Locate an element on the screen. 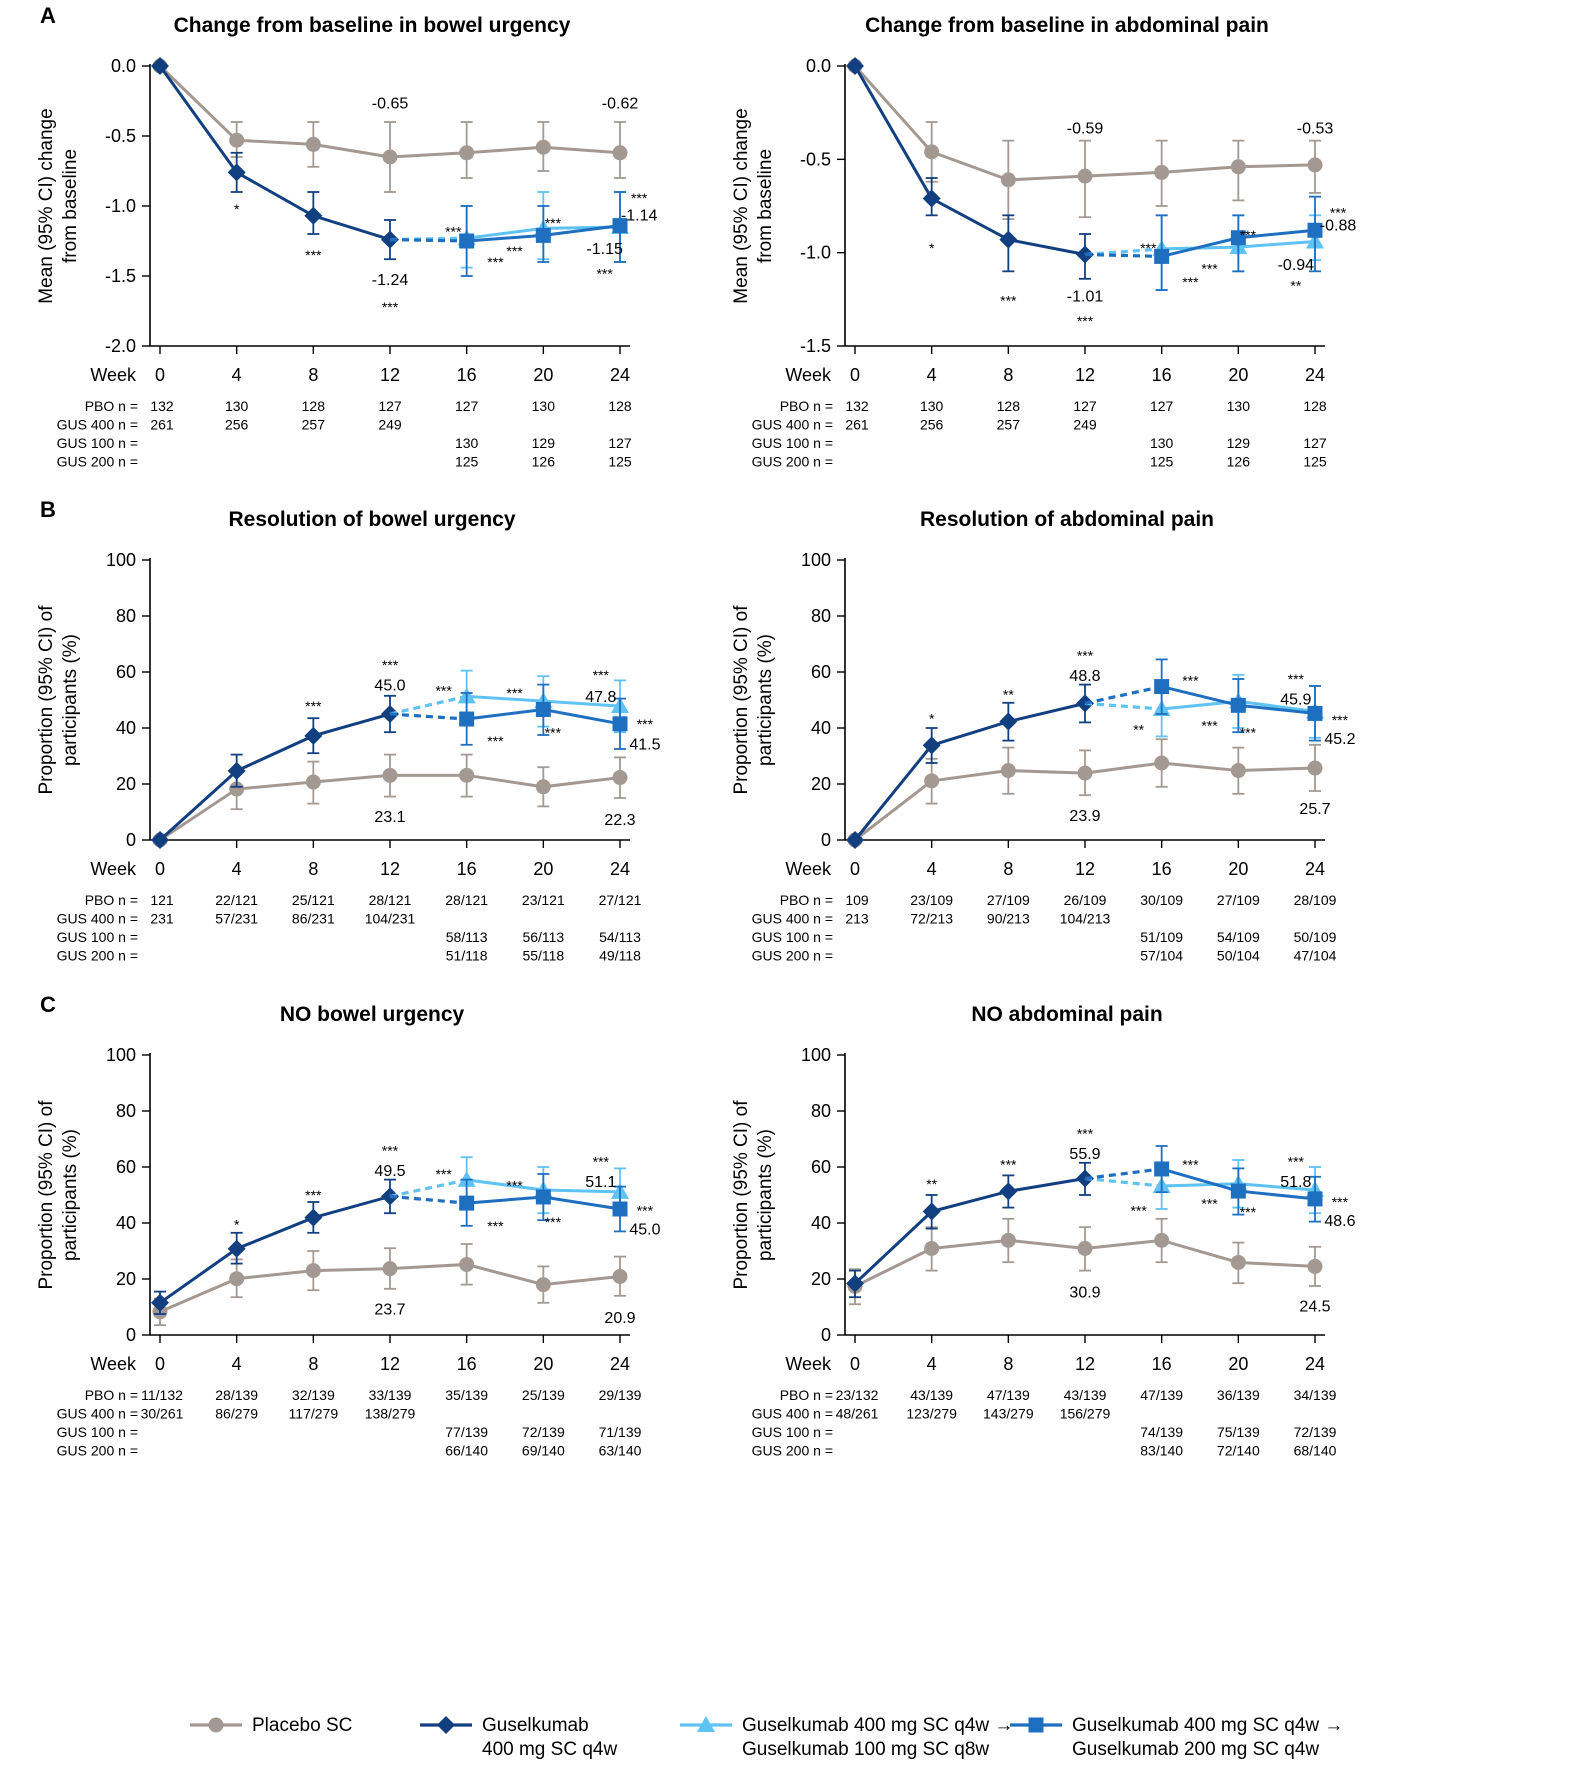 Image resolution: width=1586 pixels, height=1781 pixels. n-count: 128 is located at coordinates (620, 406).